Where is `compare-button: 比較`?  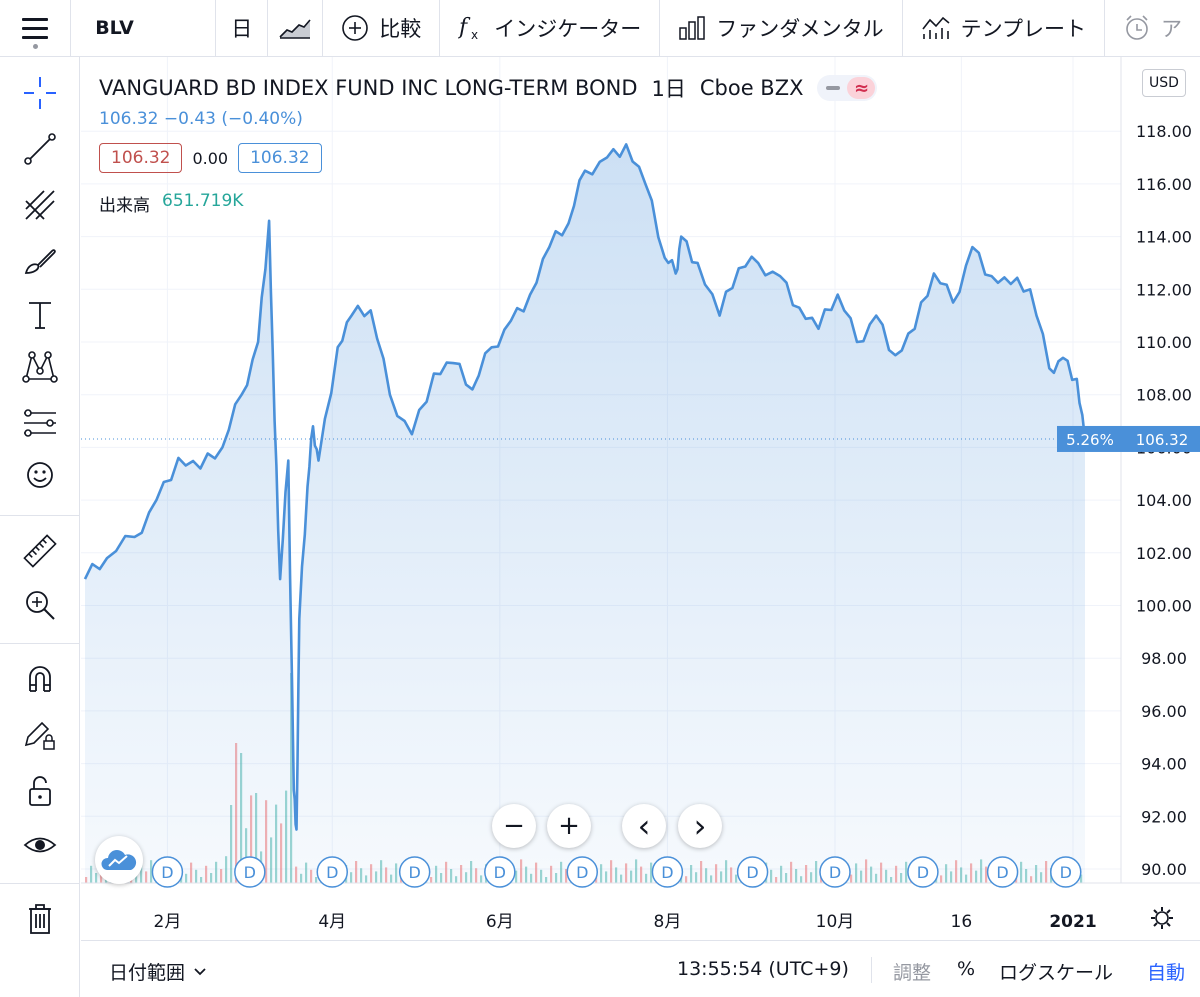
compare-button: 比較 is located at coordinates (382, 28).